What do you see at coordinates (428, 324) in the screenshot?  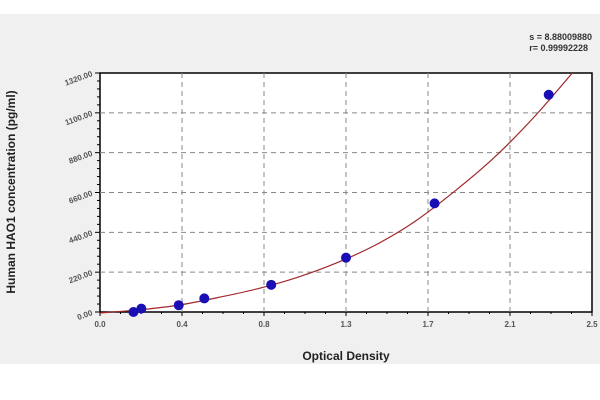 I see `x-tick-label: 1.7` at bounding box center [428, 324].